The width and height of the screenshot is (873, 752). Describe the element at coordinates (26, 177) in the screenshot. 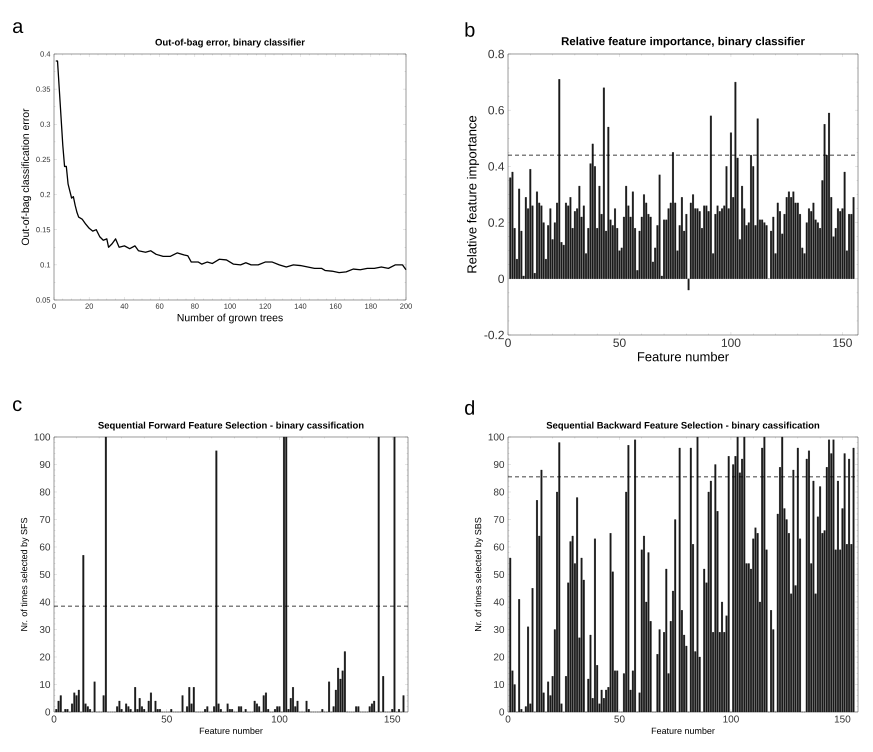

I see `y-axis-title: Out-of-bag classification error` at that location.